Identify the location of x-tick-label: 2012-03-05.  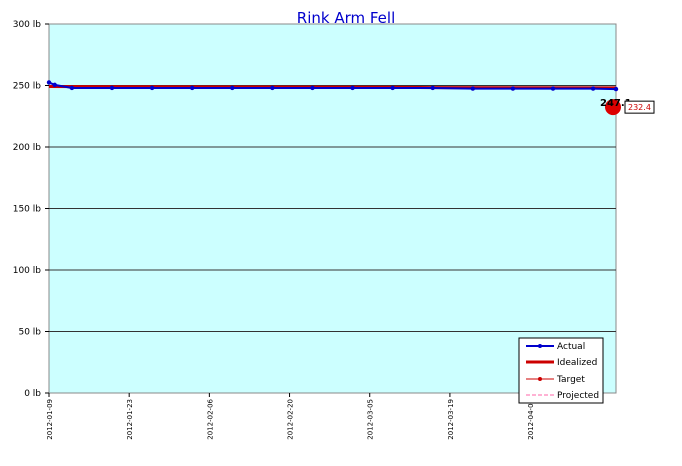
(371, 419).